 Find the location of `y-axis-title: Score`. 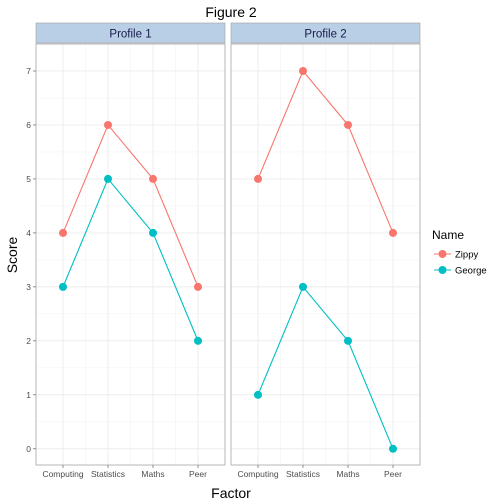

y-axis-title: Score is located at coordinates (12, 255).